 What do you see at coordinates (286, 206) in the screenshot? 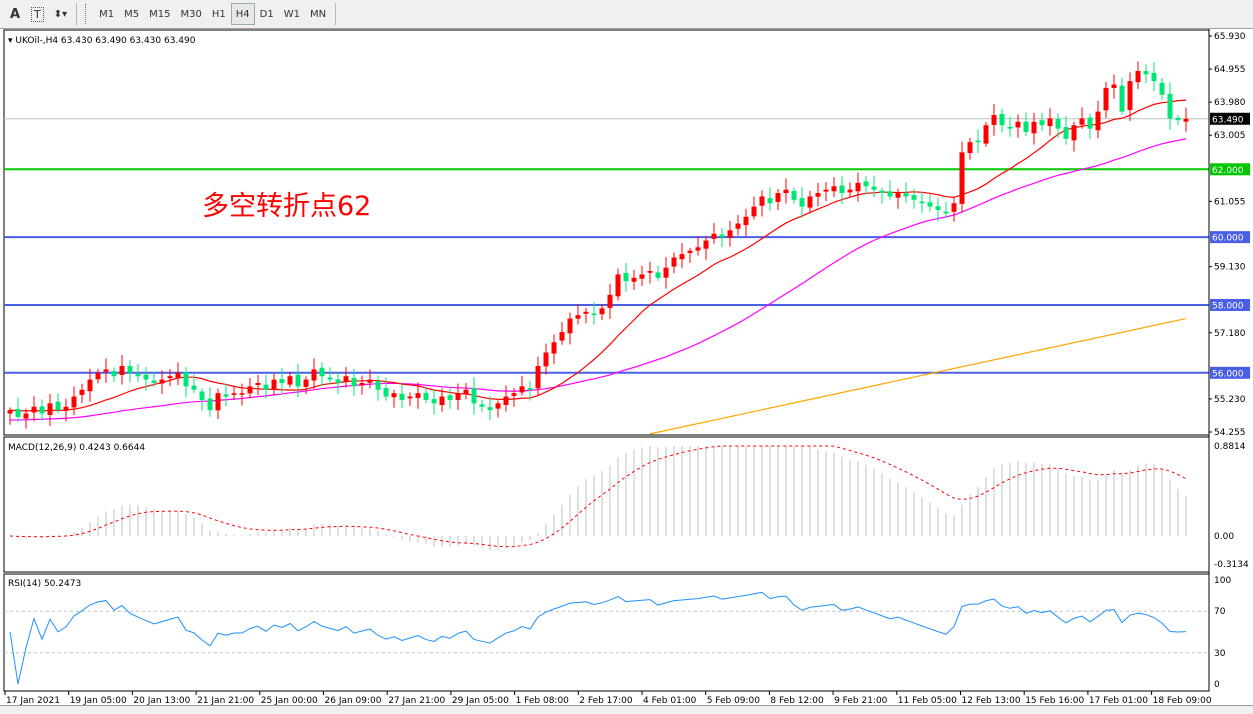
I see `annotation-text: 多空转折点62` at bounding box center [286, 206].